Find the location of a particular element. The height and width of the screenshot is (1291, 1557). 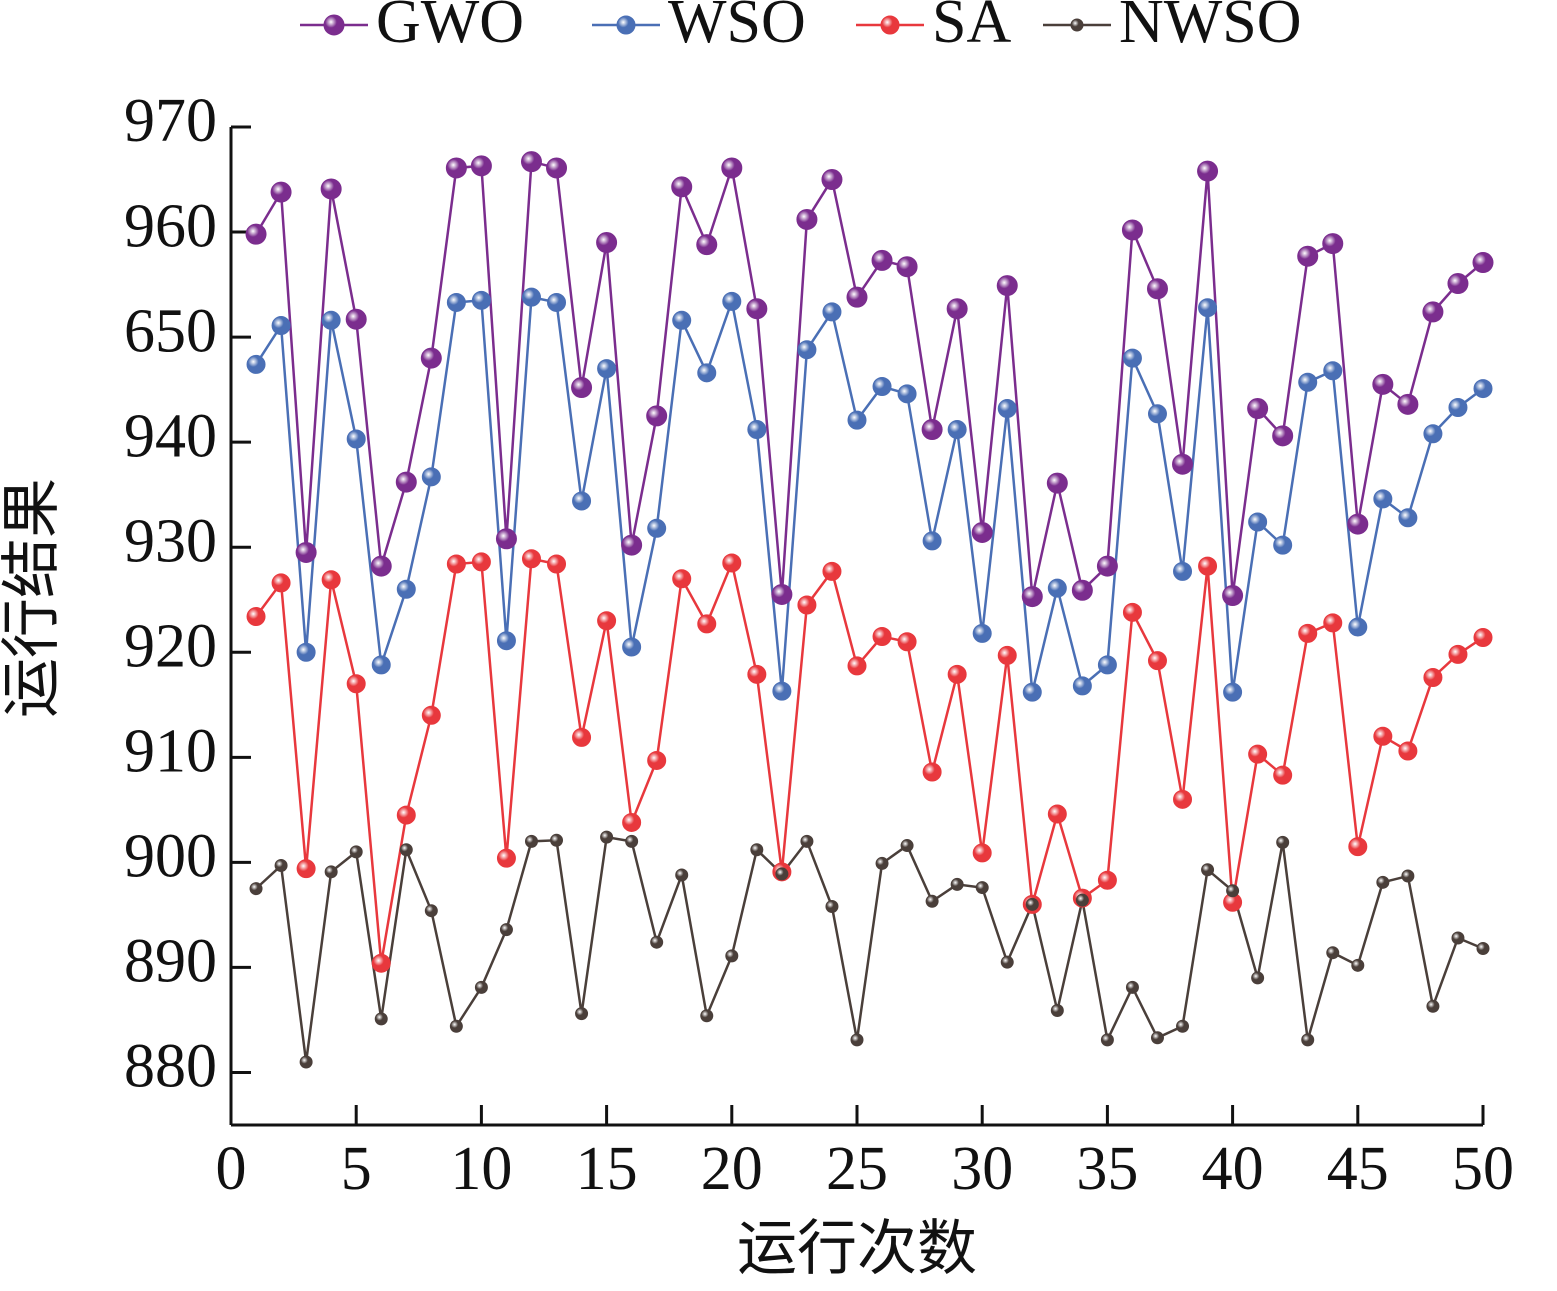

legend-marker is located at coordinates (334, 25).